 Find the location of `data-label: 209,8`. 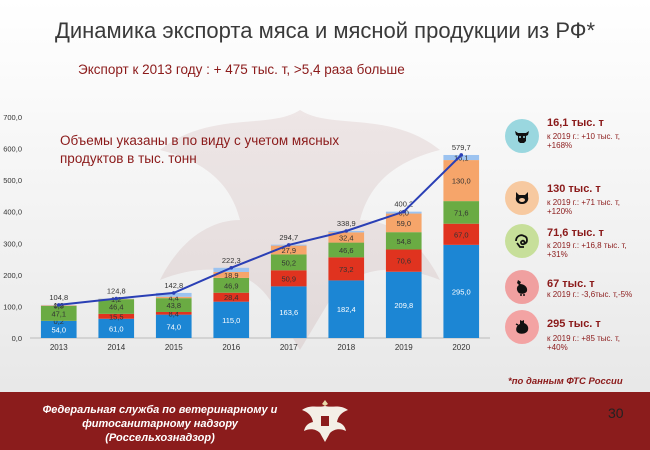

data-label: 209,8 is located at coordinates (403, 305).